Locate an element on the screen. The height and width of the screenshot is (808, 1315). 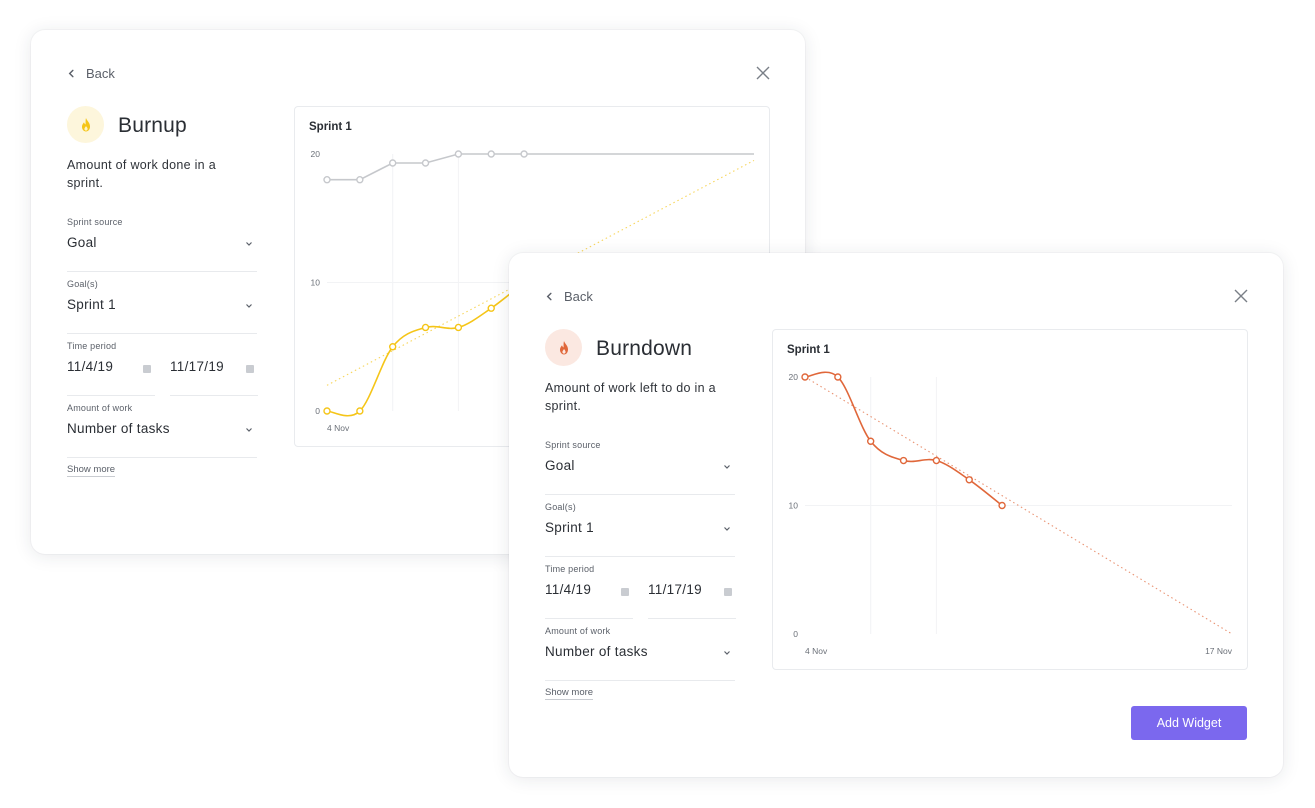
burndown-icon-badge is located at coordinates (563, 347).